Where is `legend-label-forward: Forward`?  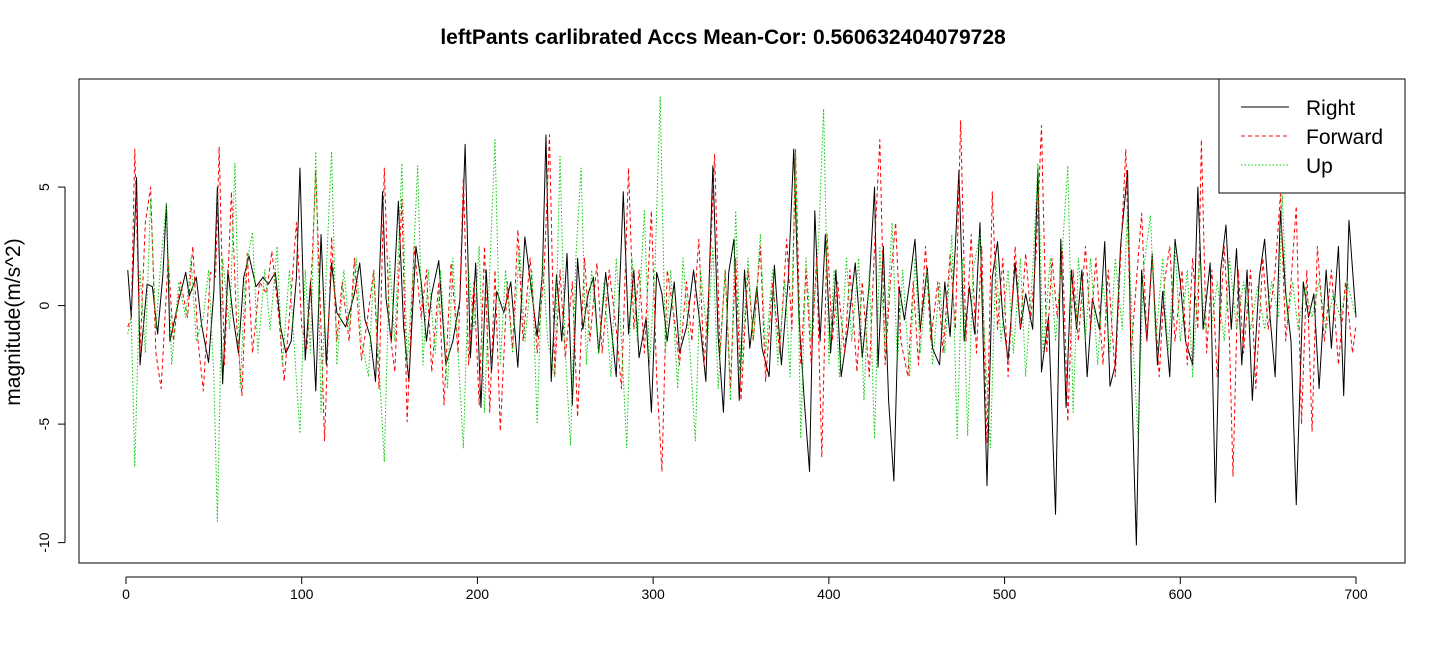
legend-label-forward: Forward is located at coordinates (1344, 137).